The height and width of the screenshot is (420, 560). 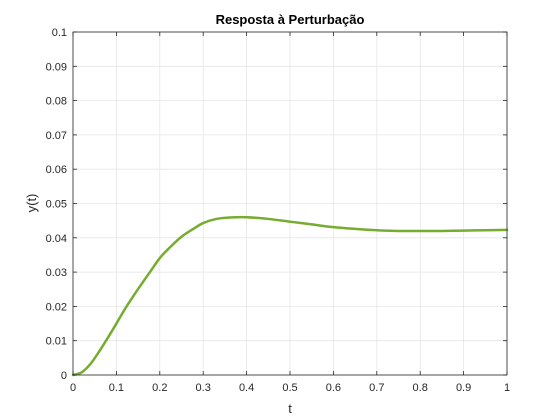 What do you see at coordinates (56, 273) in the screenshot?
I see `y-tick-label: 0.03` at bounding box center [56, 273].